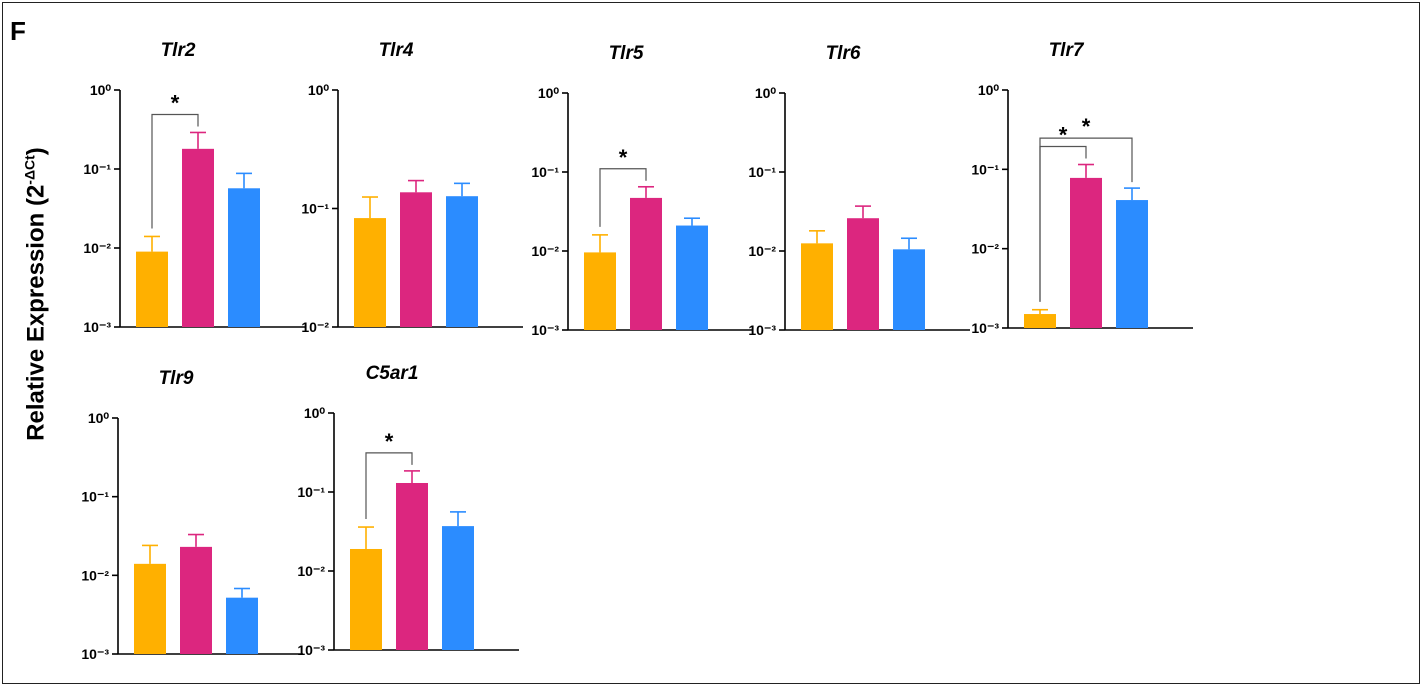 The width and height of the screenshot is (1424, 688). Describe the element at coordinates (1067, 50) in the screenshot. I see `chart-title: Tlr7` at that location.